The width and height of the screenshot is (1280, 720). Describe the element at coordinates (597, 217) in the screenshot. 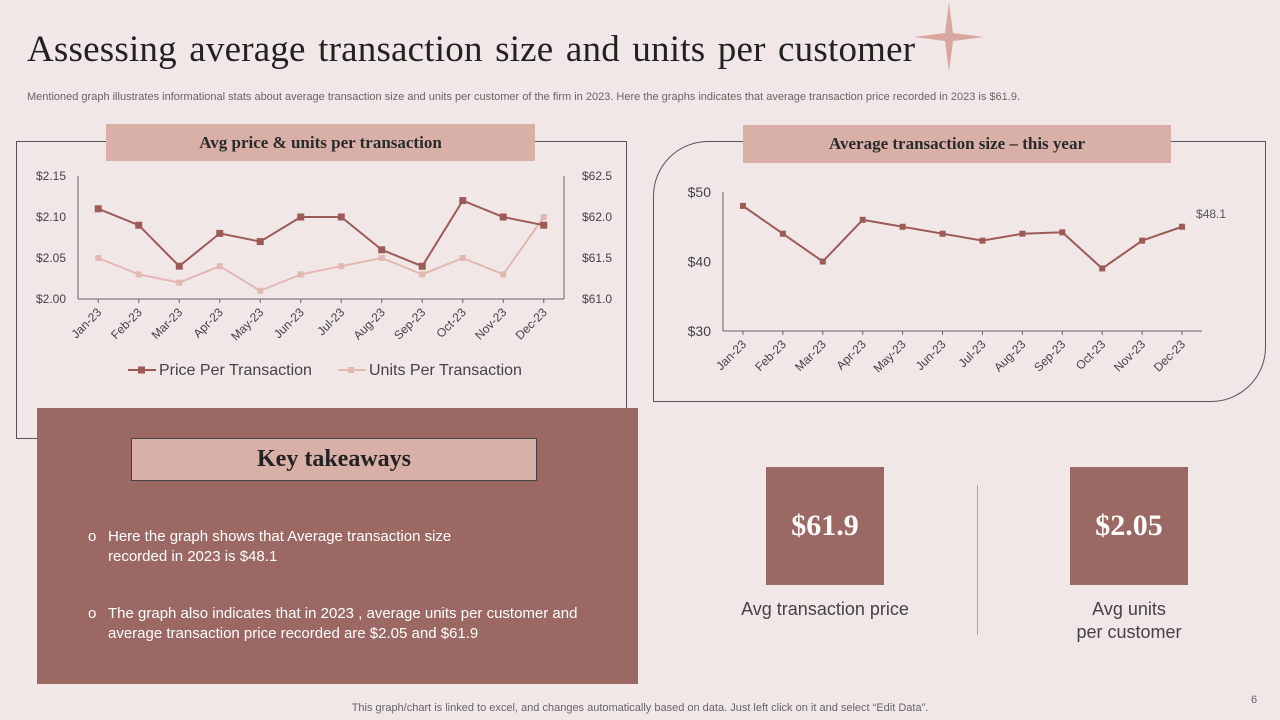

I see `chart1-right-tick-label: $62.0` at that location.